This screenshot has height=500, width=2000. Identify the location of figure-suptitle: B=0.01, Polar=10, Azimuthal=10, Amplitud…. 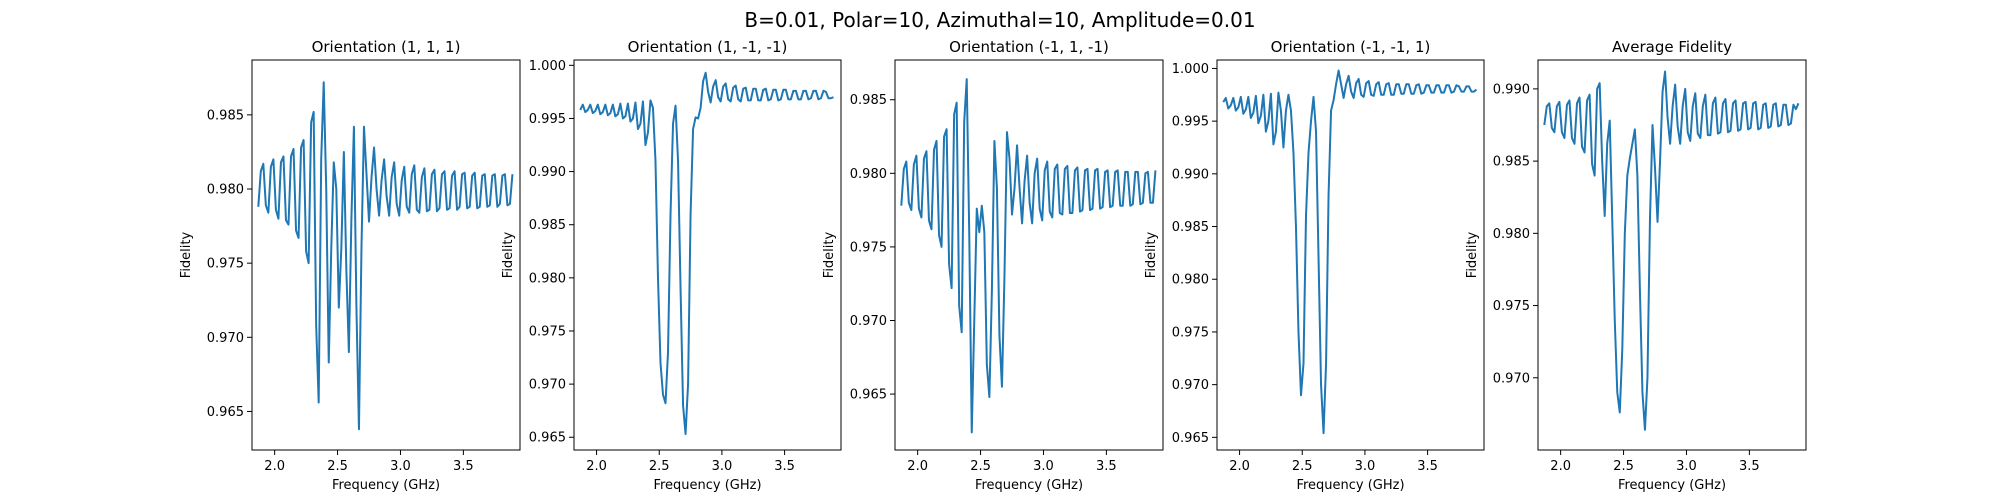
(999, 20).